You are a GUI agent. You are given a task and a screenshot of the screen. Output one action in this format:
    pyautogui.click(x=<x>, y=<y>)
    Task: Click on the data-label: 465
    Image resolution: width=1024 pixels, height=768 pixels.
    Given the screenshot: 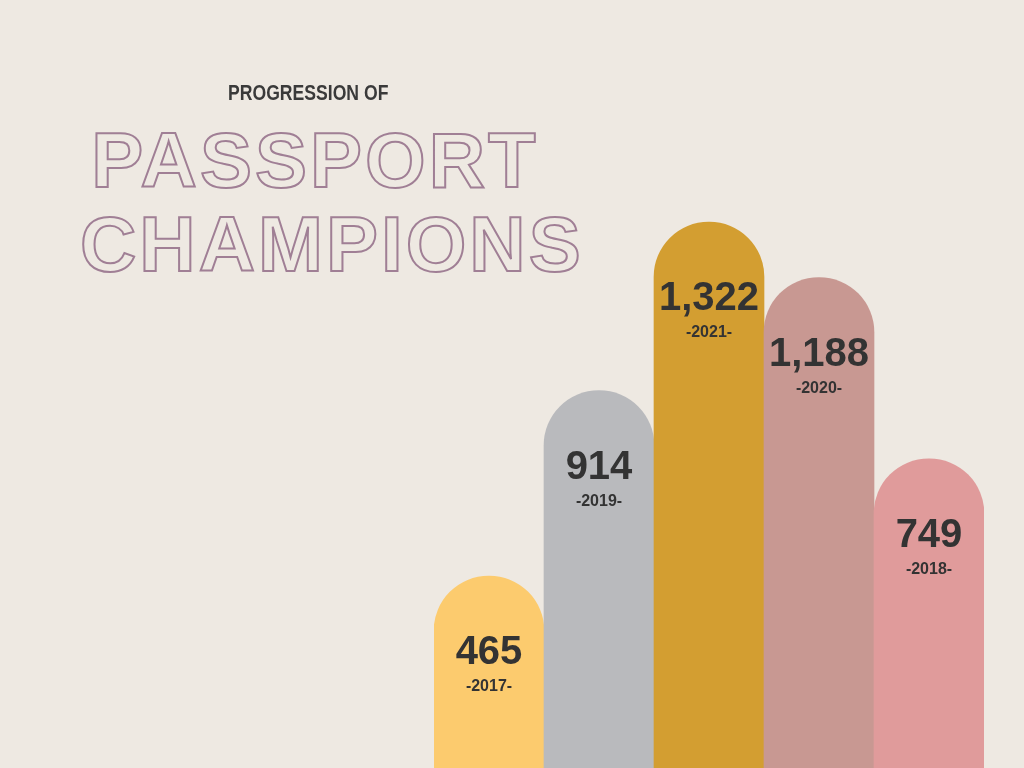 What is the action you would take?
    pyautogui.click(x=489, y=650)
    